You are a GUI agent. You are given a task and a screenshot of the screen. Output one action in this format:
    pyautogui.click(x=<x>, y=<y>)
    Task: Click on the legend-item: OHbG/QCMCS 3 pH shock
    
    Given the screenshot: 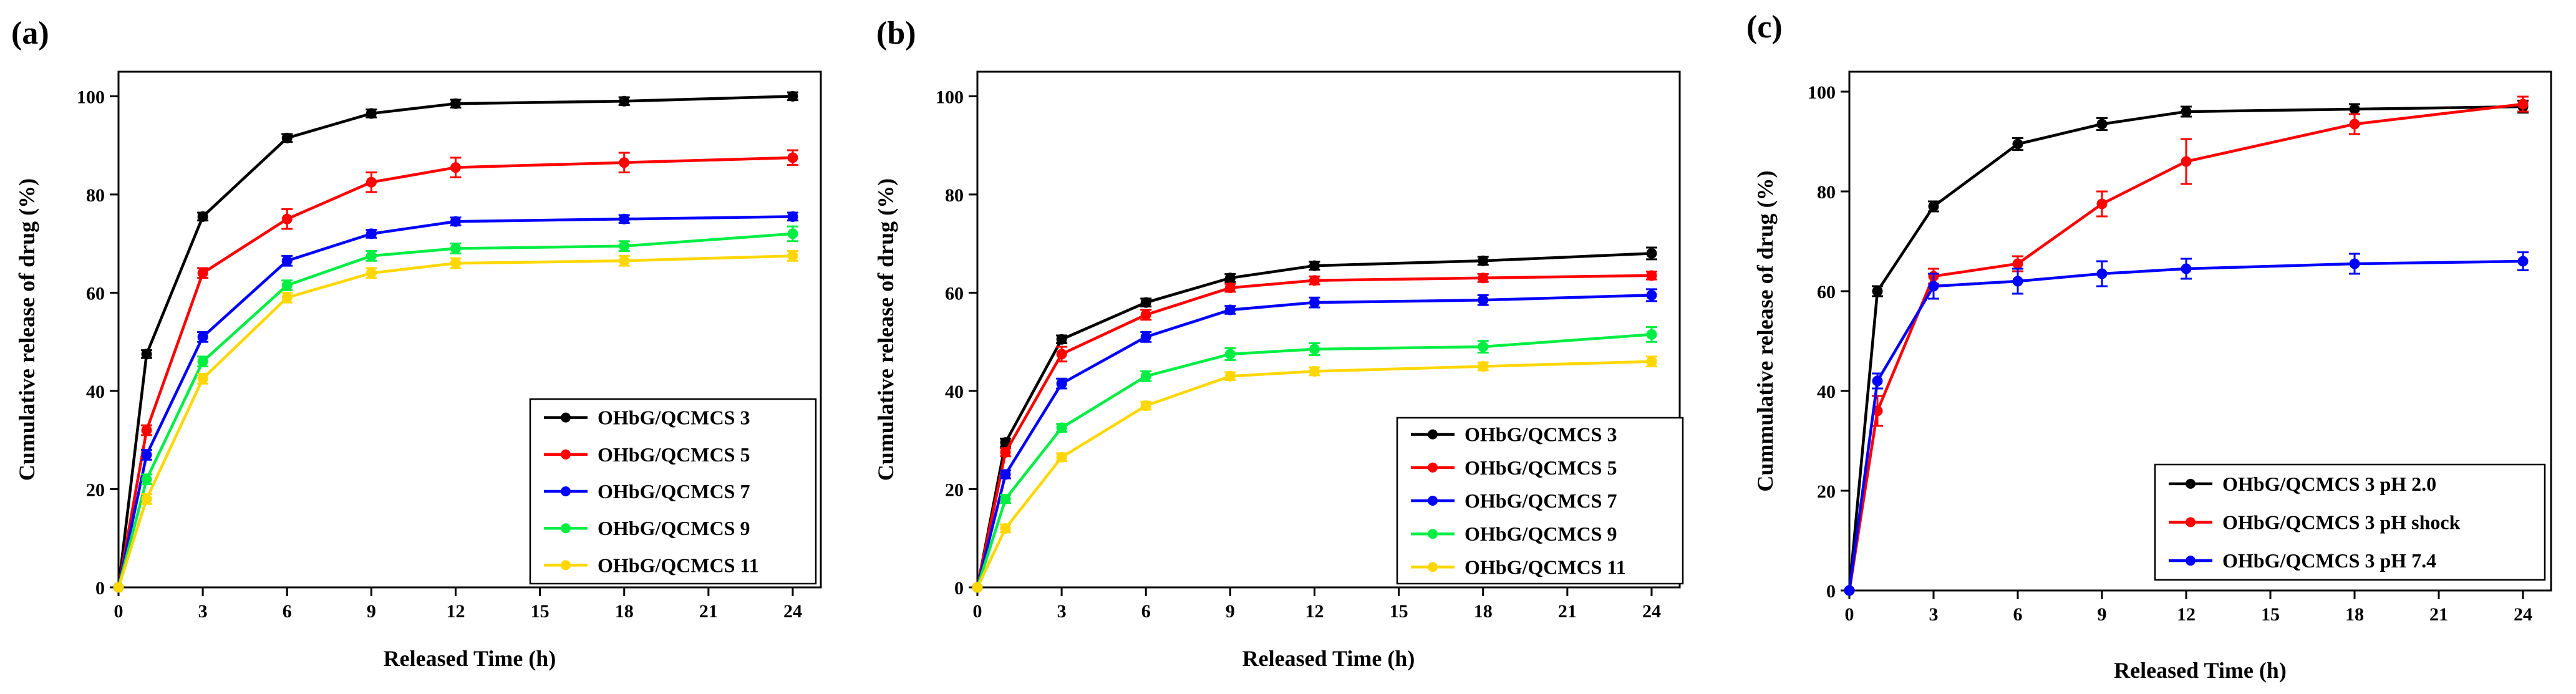 What is the action you would take?
    pyautogui.click(x=2315, y=522)
    